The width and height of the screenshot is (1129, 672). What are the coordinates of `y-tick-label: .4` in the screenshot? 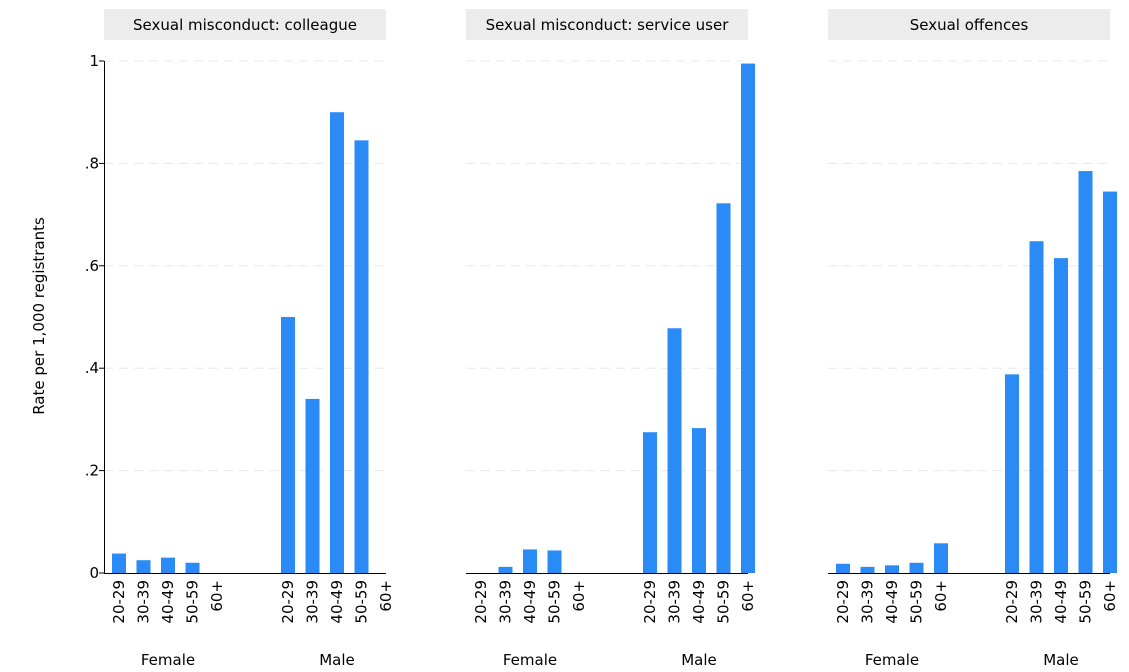 It's located at (92, 368).